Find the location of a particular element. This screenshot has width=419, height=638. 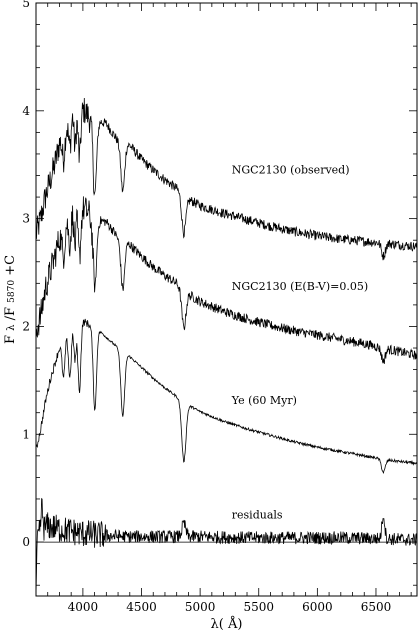

series-label: NGC2130 (observed) is located at coordinates (291, 169).